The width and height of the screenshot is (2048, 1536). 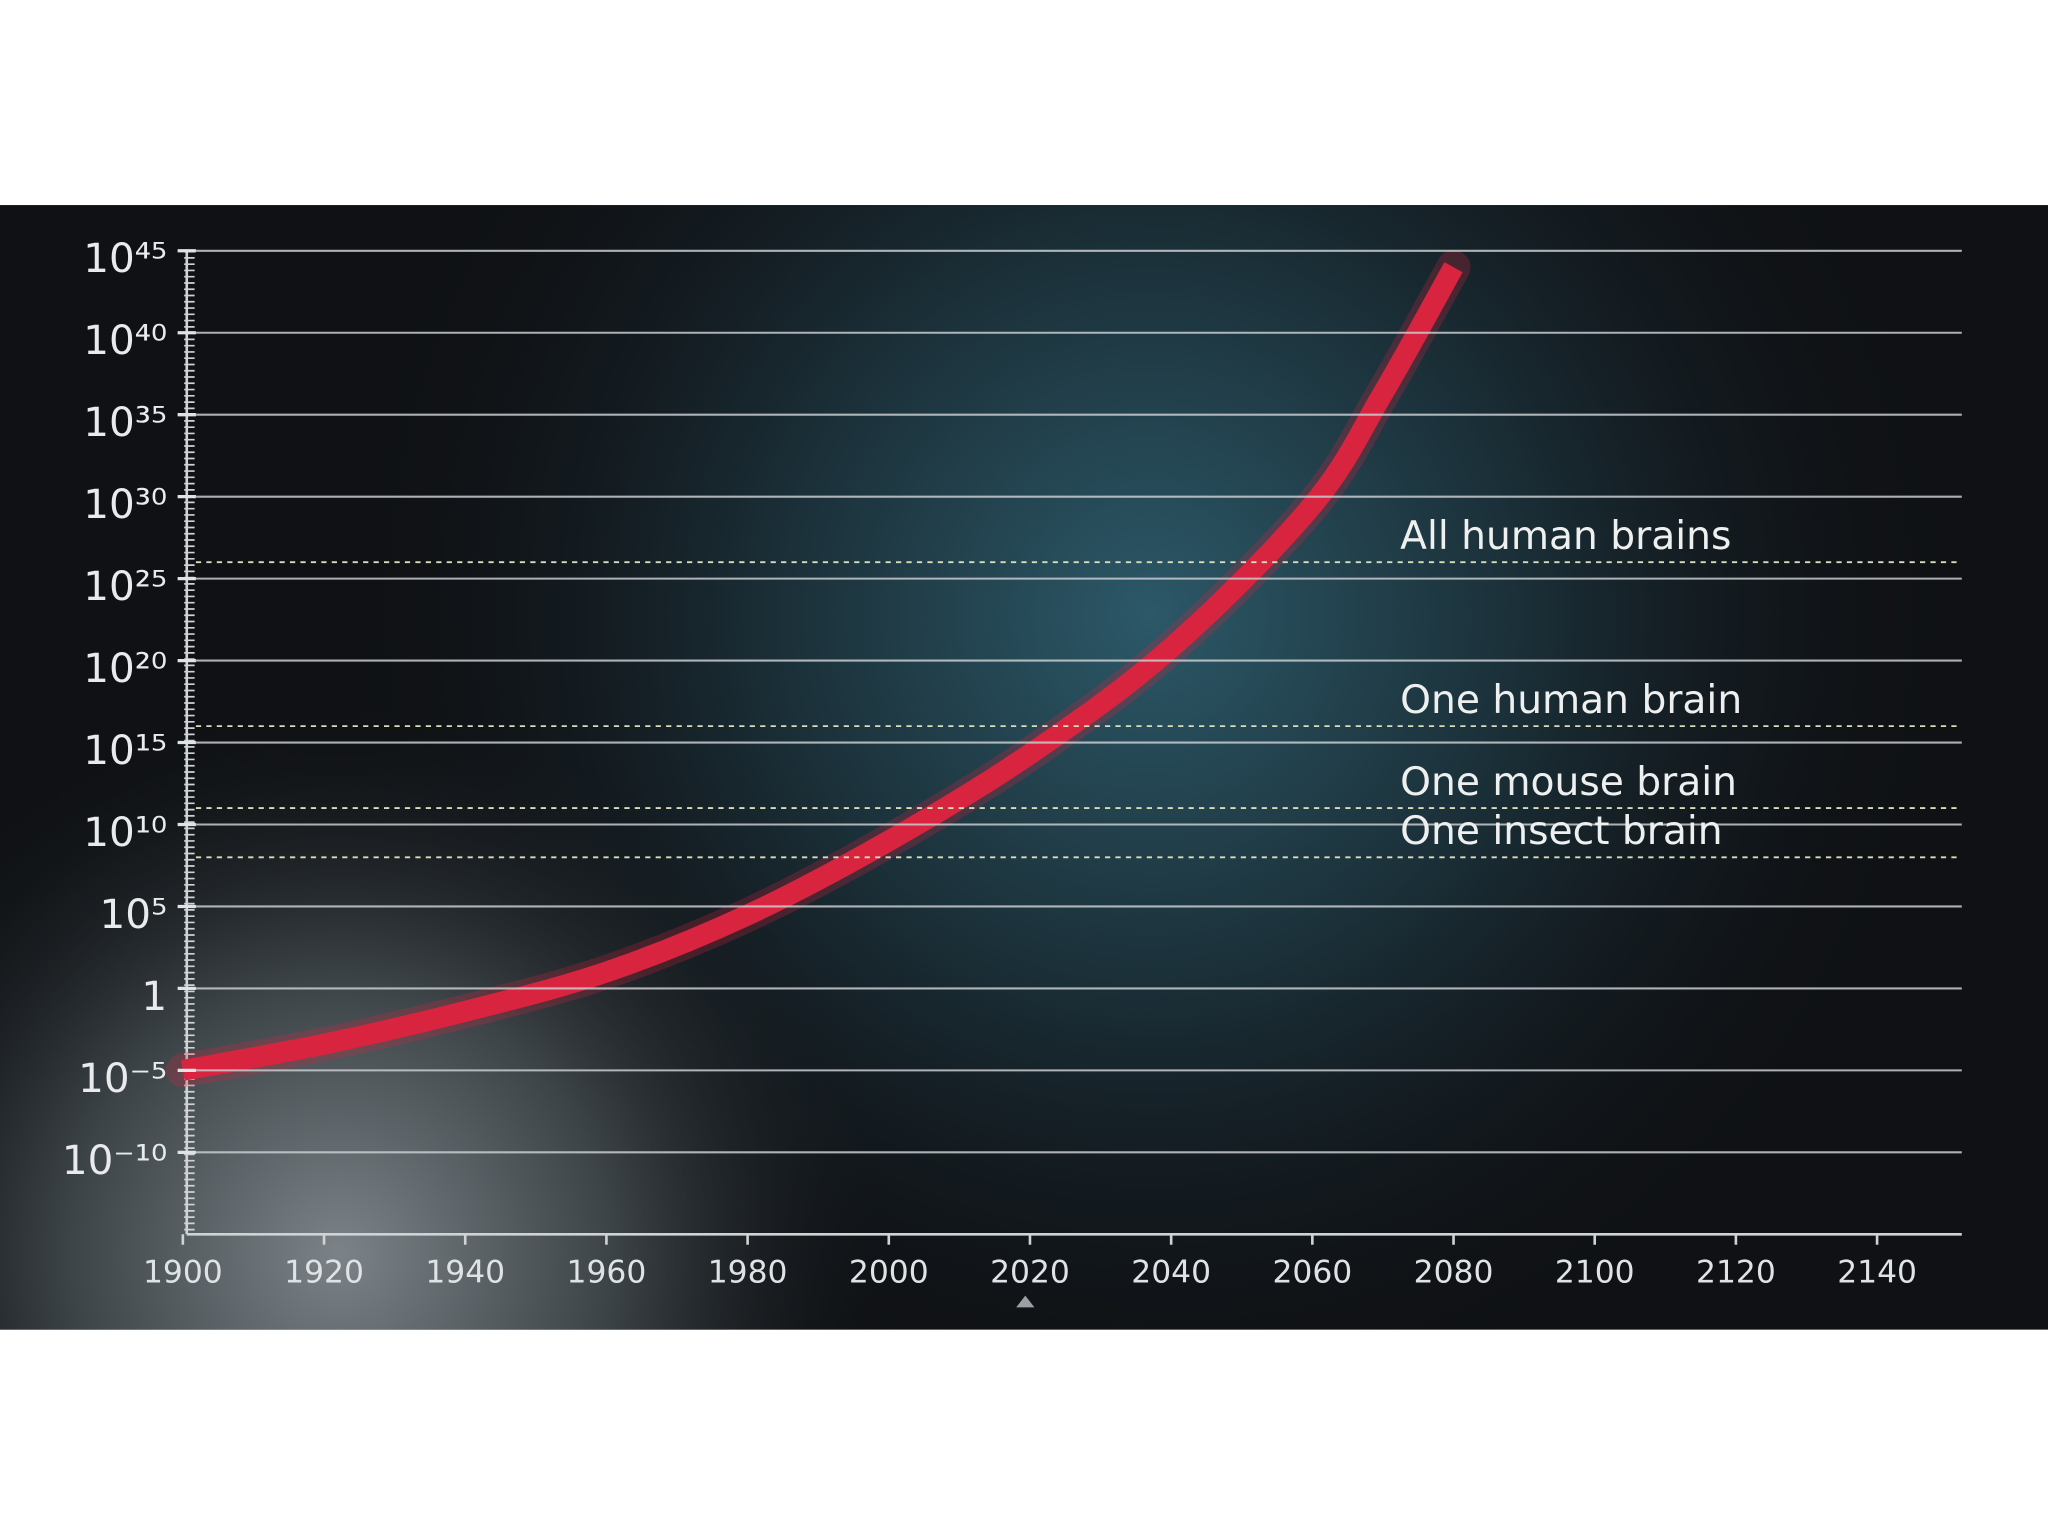 What do you see at coordinates (125, 668) in the screenshot?
I see `y-tick-label: 10²⁰` at bounding box center [125, 668].